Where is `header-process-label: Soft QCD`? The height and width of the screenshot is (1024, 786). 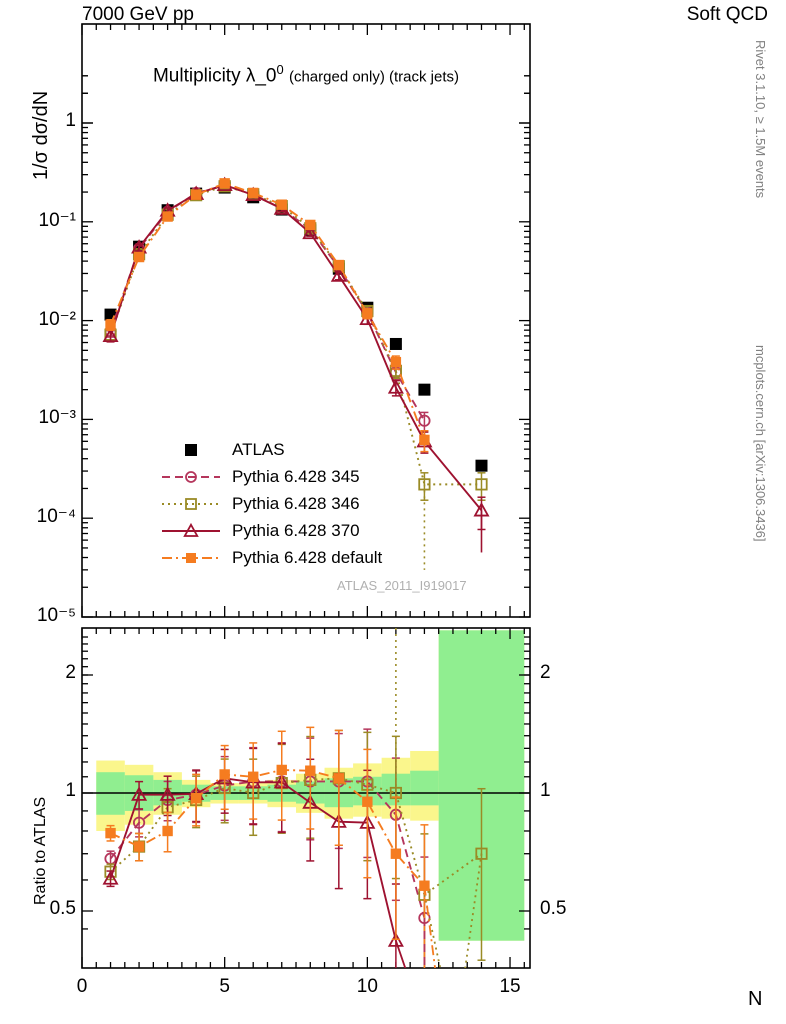 header-process-label: Soft QCD is located at coordinates (727, 14).